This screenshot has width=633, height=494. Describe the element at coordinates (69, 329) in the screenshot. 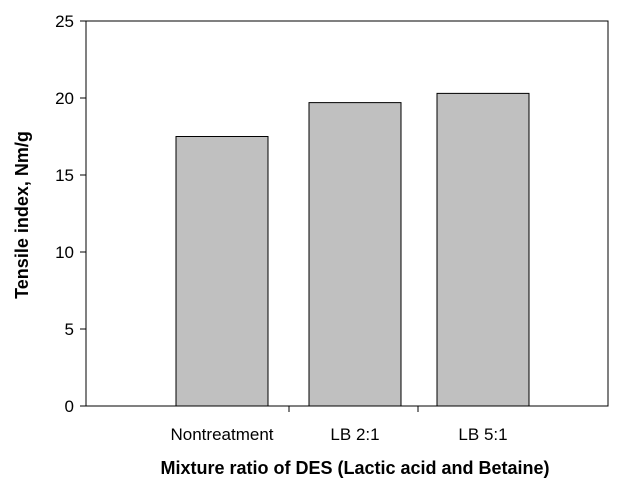

I see `y-tick-label: 5` at that location.